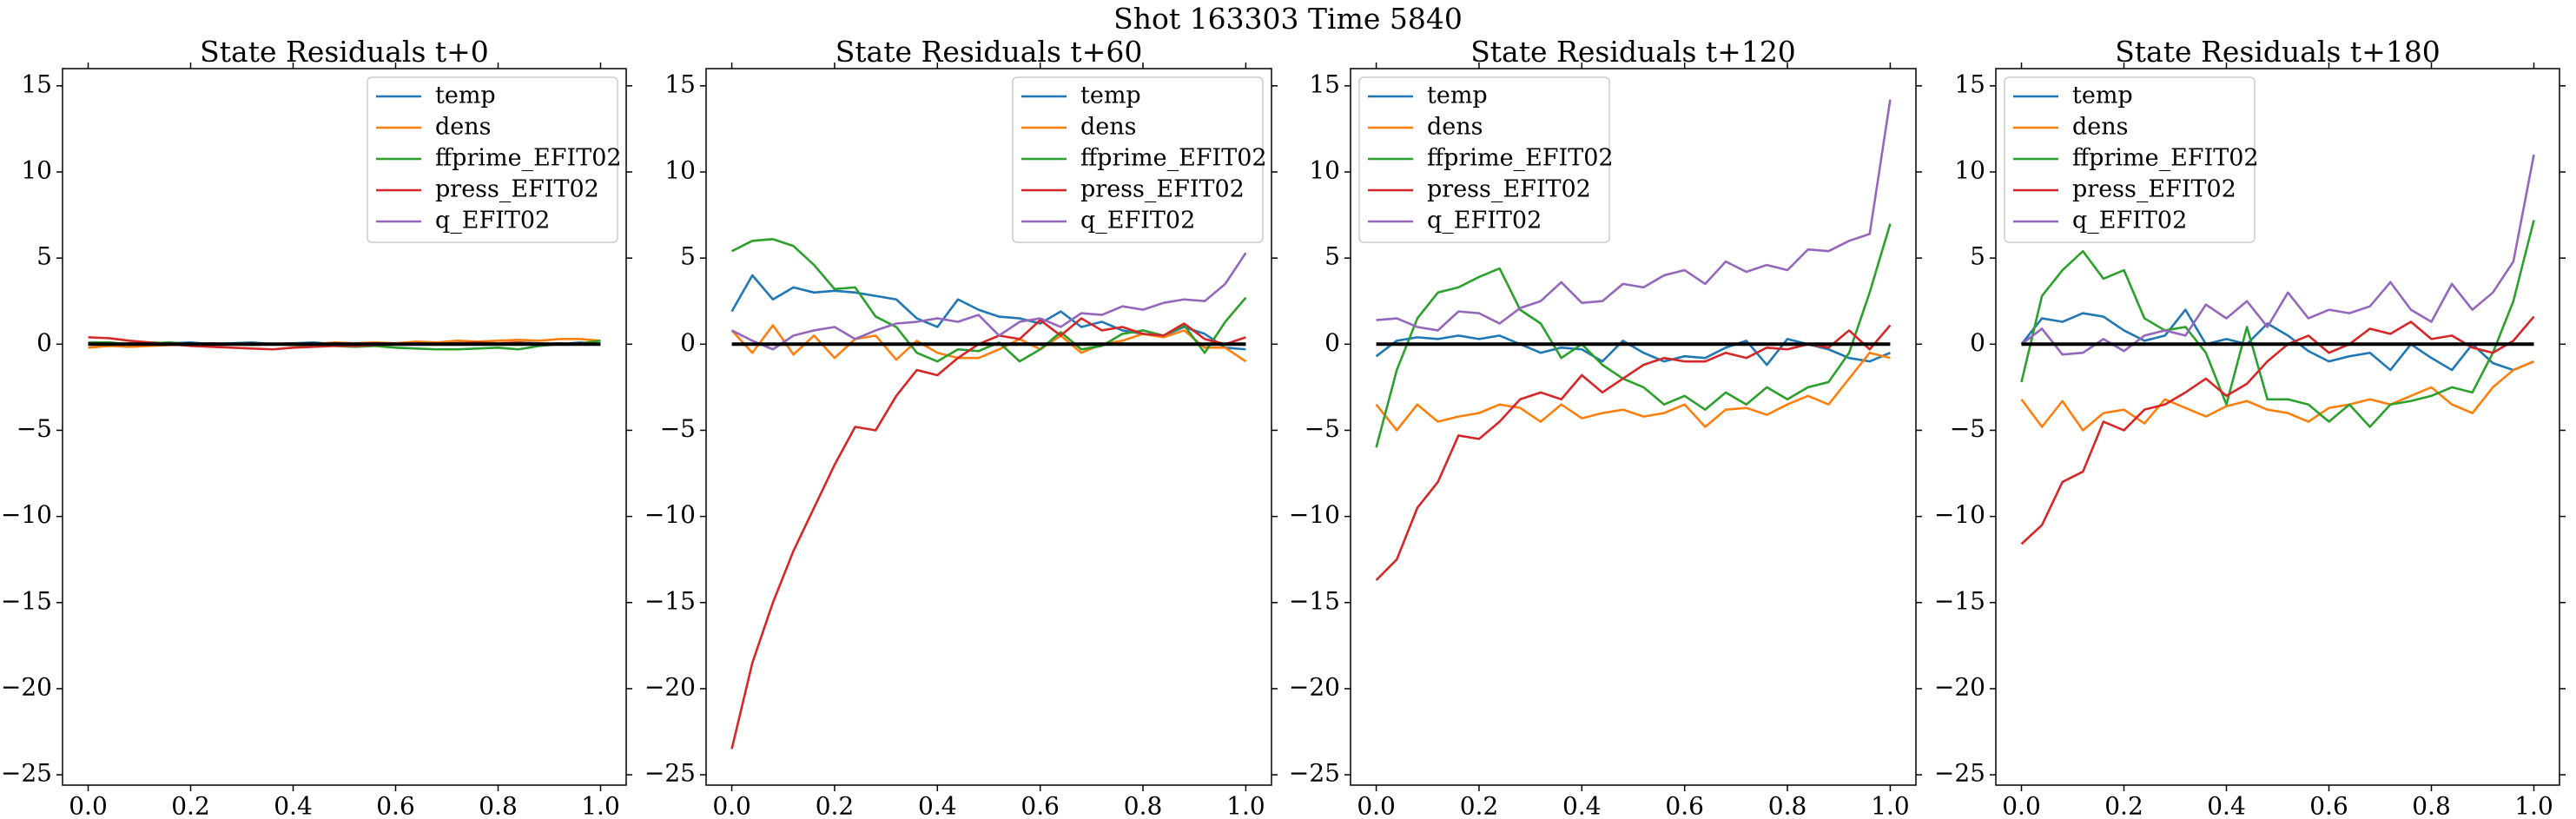  Describe the element at coordinates (1288, 19) in the screenshot. I see `figure-title: Shot 163303 Time 5840` at that location.